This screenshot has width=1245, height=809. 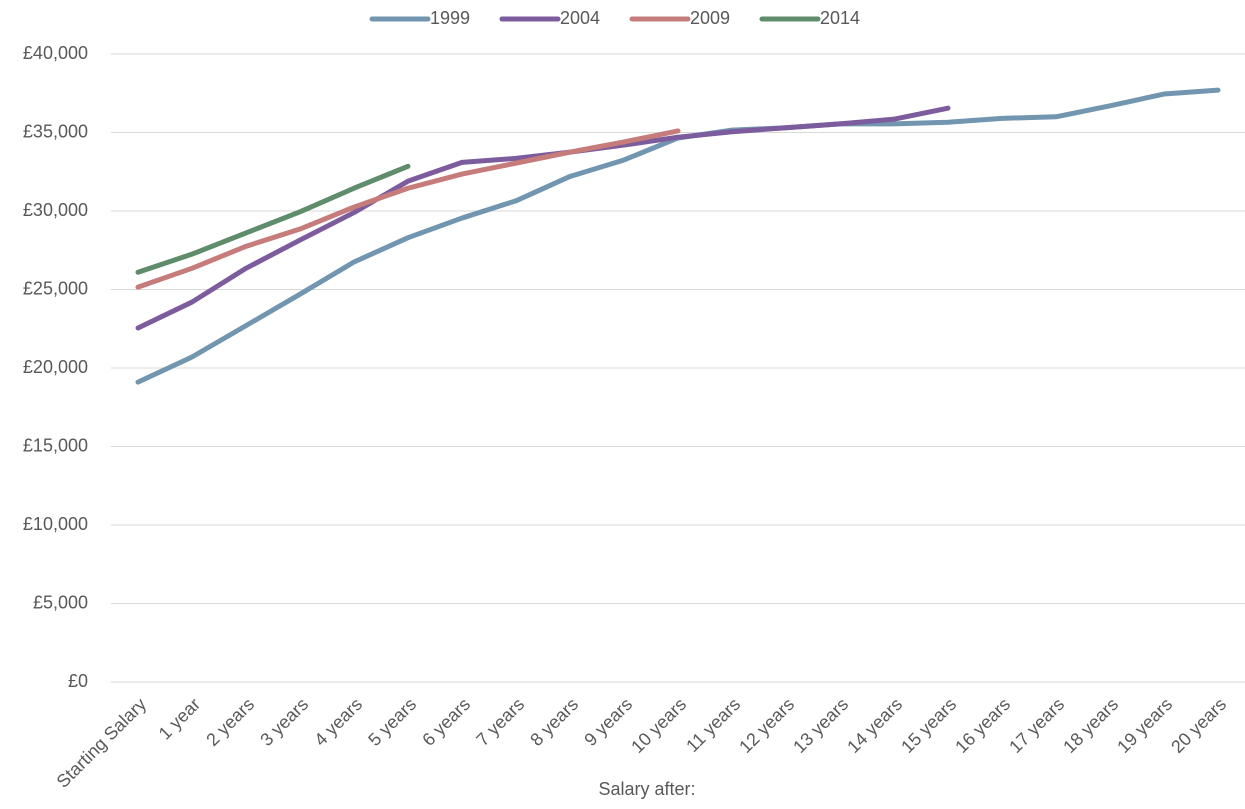 I want to click on x-tick-label: 8 years, so click(x=554, y=722).